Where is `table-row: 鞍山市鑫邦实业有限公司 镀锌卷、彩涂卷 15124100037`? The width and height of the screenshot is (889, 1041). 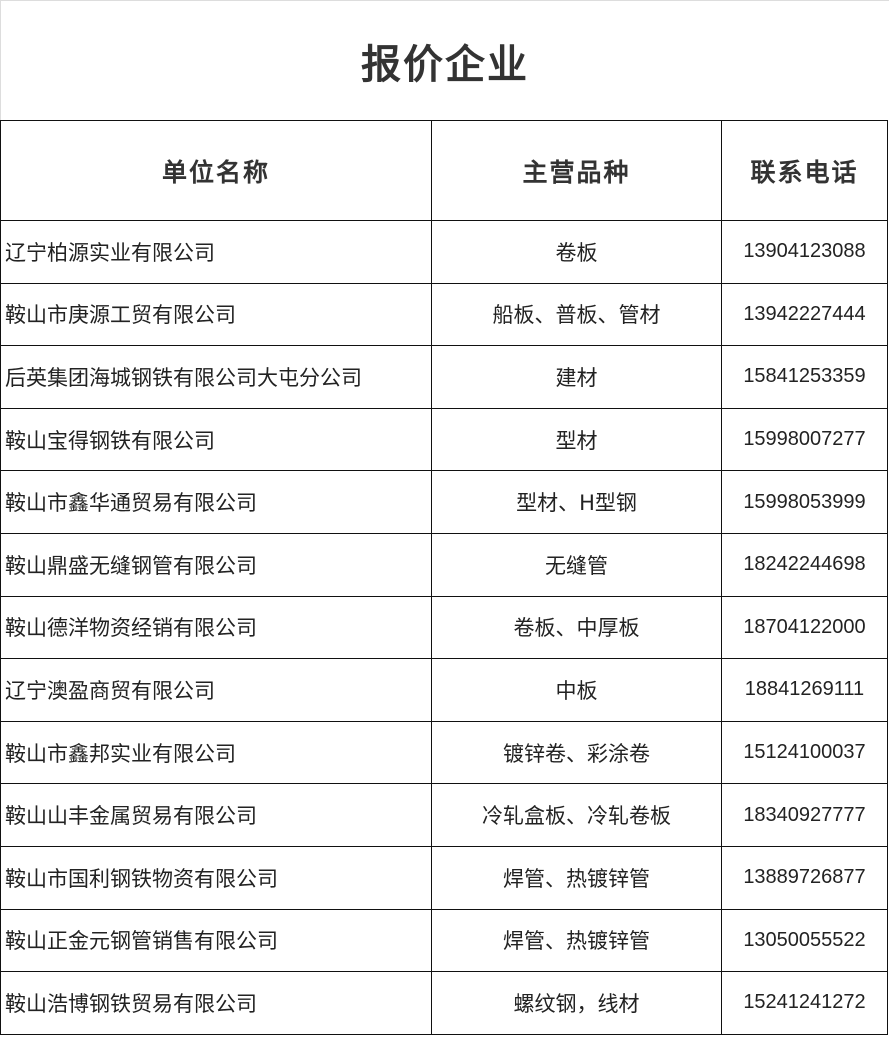 table-row: 鞍山市鑫邦实业有限公司 镀锌卷、彩涂卷 15124100037 is located at coordinates (444, 752).